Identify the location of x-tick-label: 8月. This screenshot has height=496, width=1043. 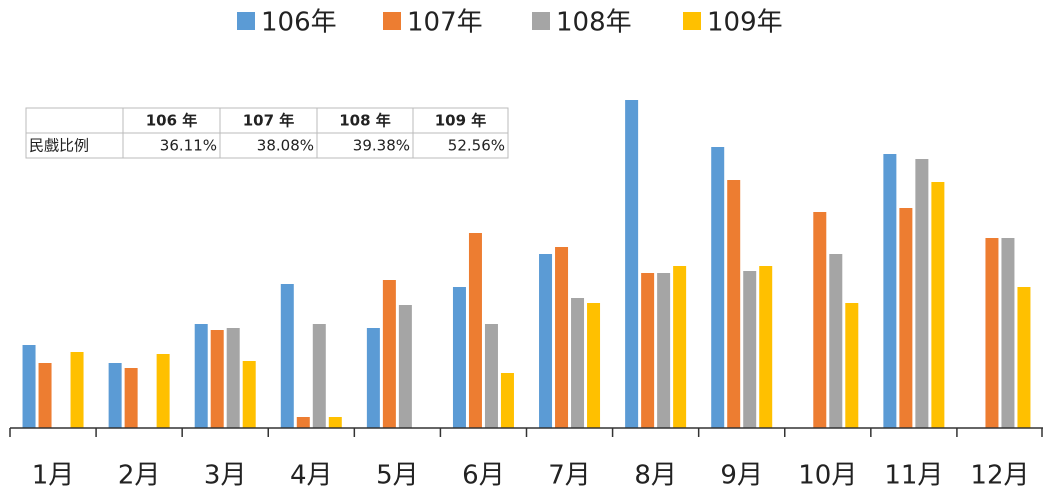
(655, 476).